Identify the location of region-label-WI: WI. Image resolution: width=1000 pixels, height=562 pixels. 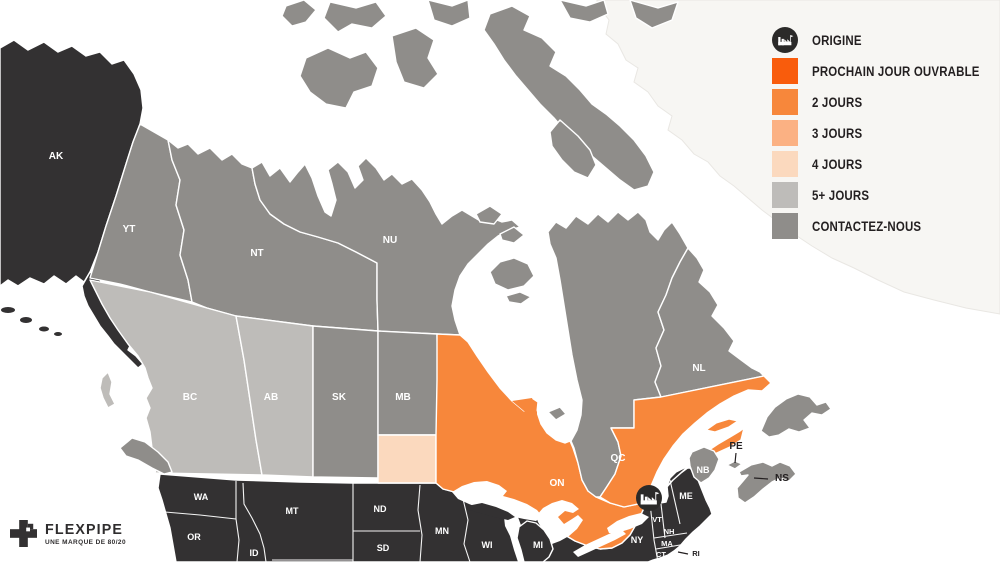
(487, 545).